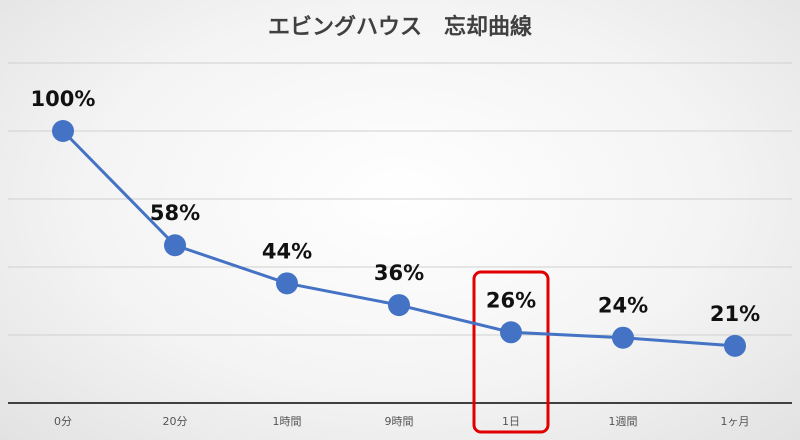 This screenshot has height=440, width=800. I want to click on data-label: 21%, so click(735, 314).